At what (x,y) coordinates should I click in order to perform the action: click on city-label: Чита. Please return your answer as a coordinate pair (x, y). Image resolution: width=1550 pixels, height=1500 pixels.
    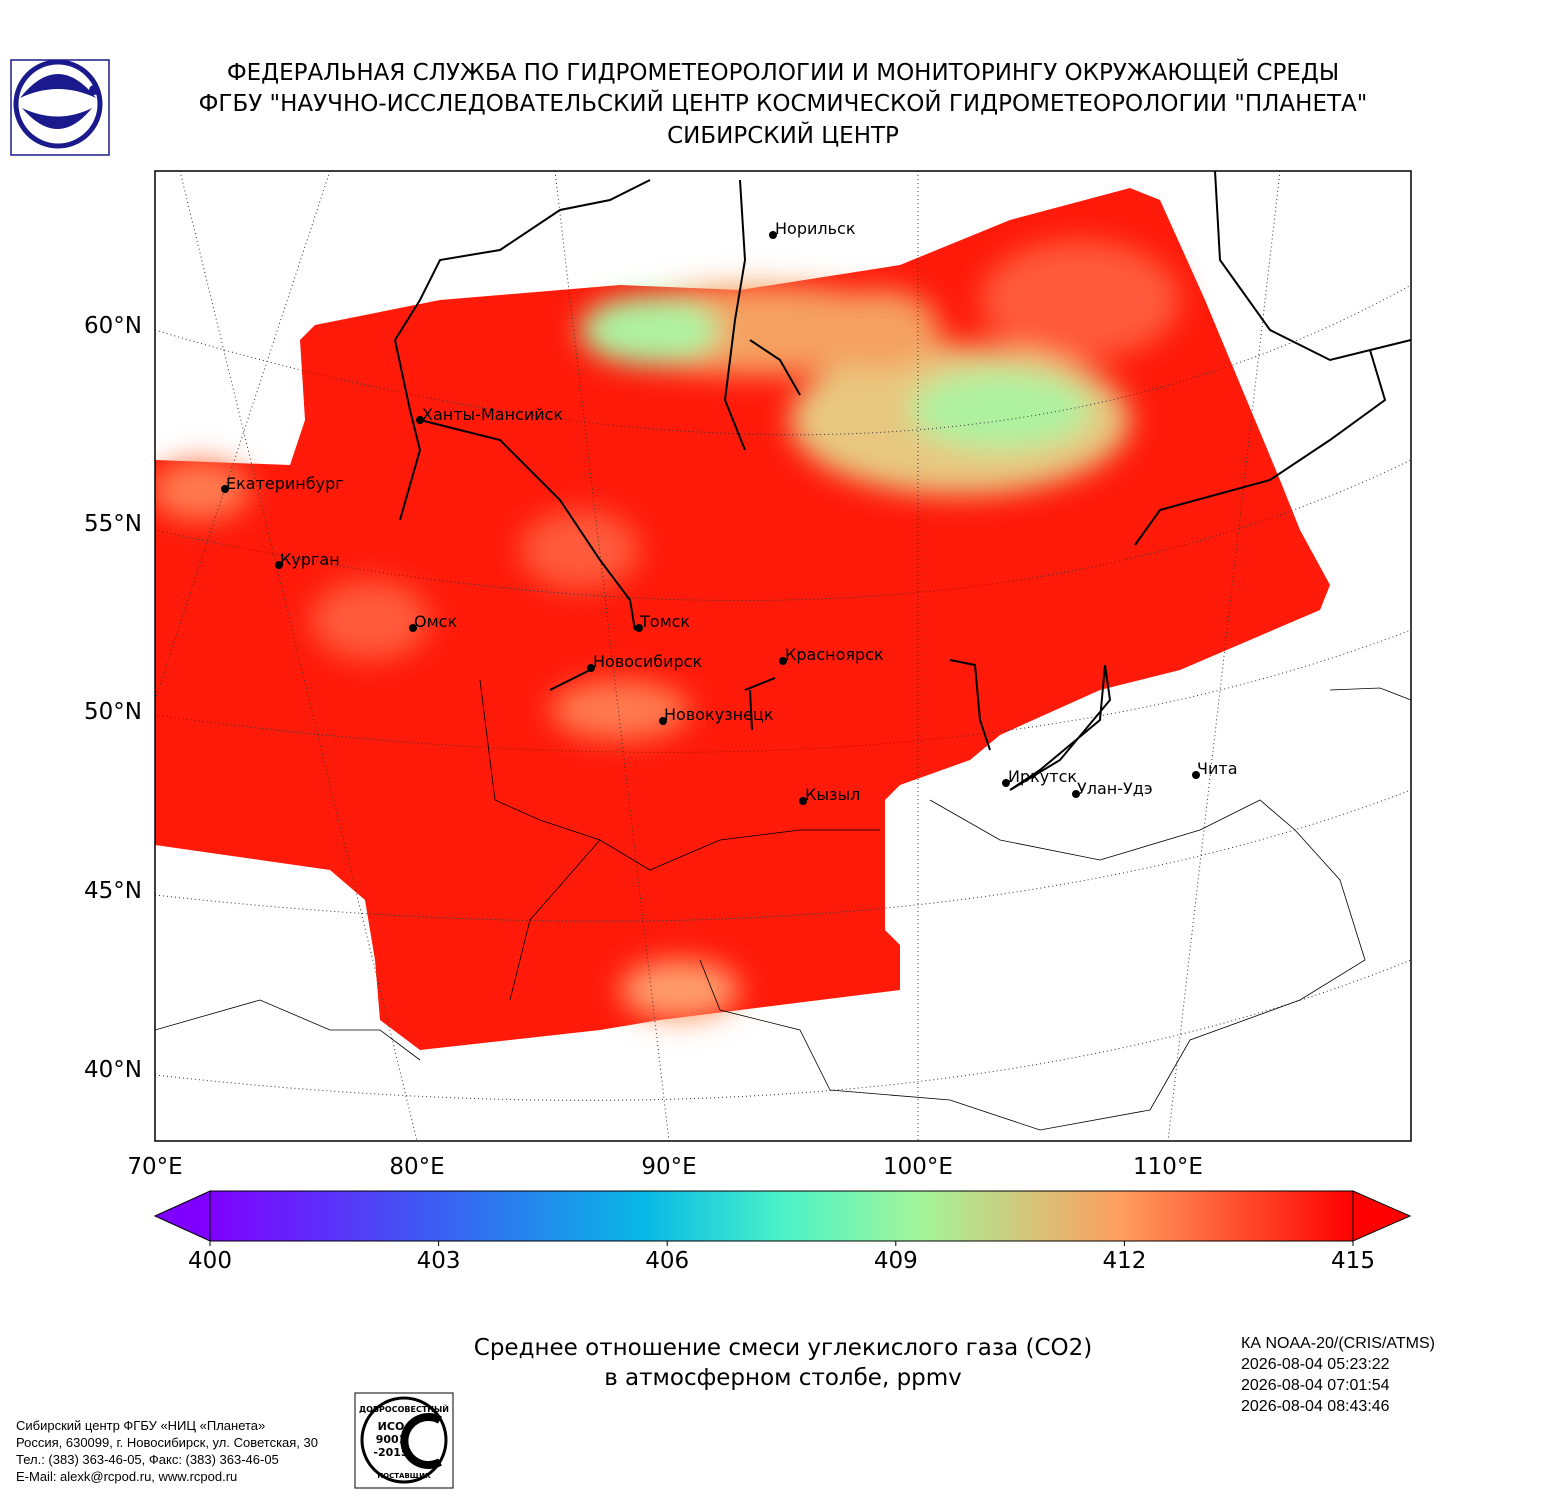
    Looking at the image, I should click on (1217, 768).